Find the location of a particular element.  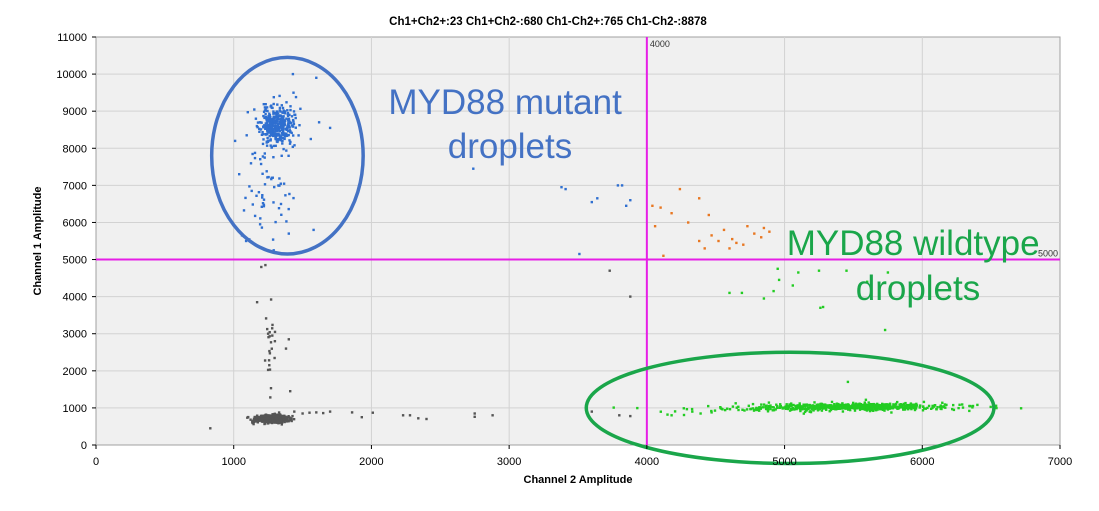

series-Ch1-Ch2+ is located at coordinates (817, 342).